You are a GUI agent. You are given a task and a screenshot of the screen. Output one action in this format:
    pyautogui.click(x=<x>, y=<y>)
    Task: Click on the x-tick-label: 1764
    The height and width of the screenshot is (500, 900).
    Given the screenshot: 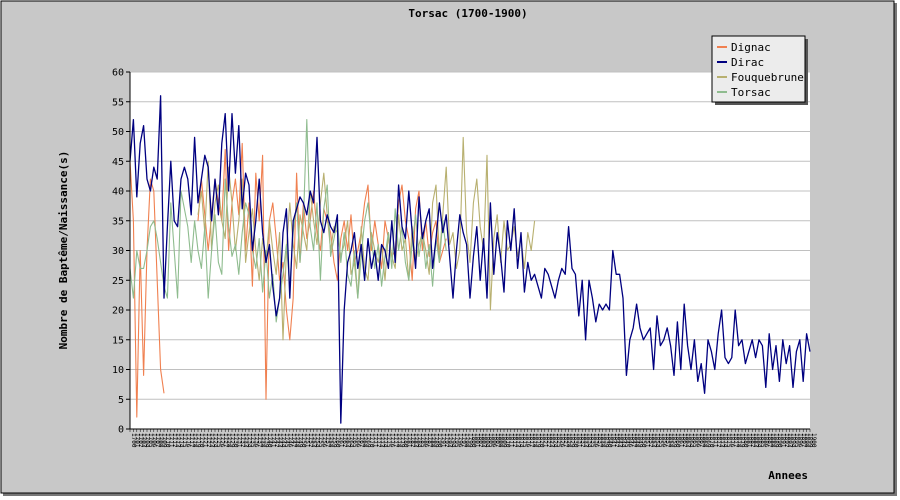 What is the action you would take?
    pyautogui.click(x=351, y=440)
    